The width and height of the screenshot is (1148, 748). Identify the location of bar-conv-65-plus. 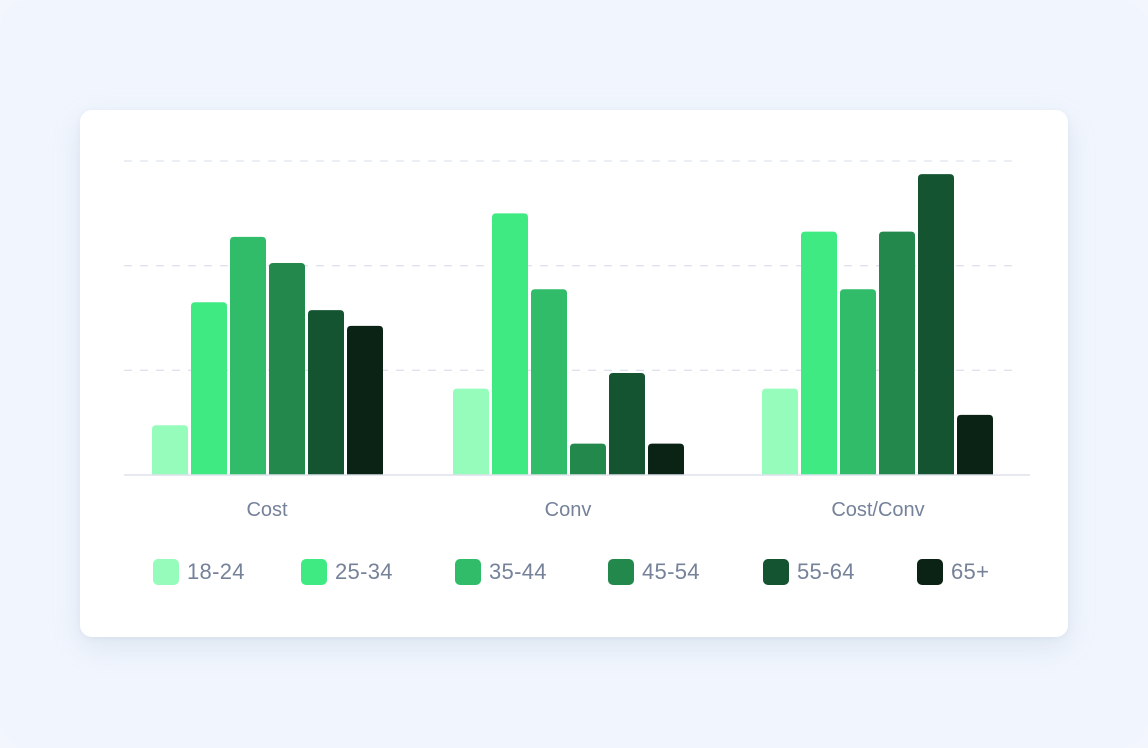
(666, 459).